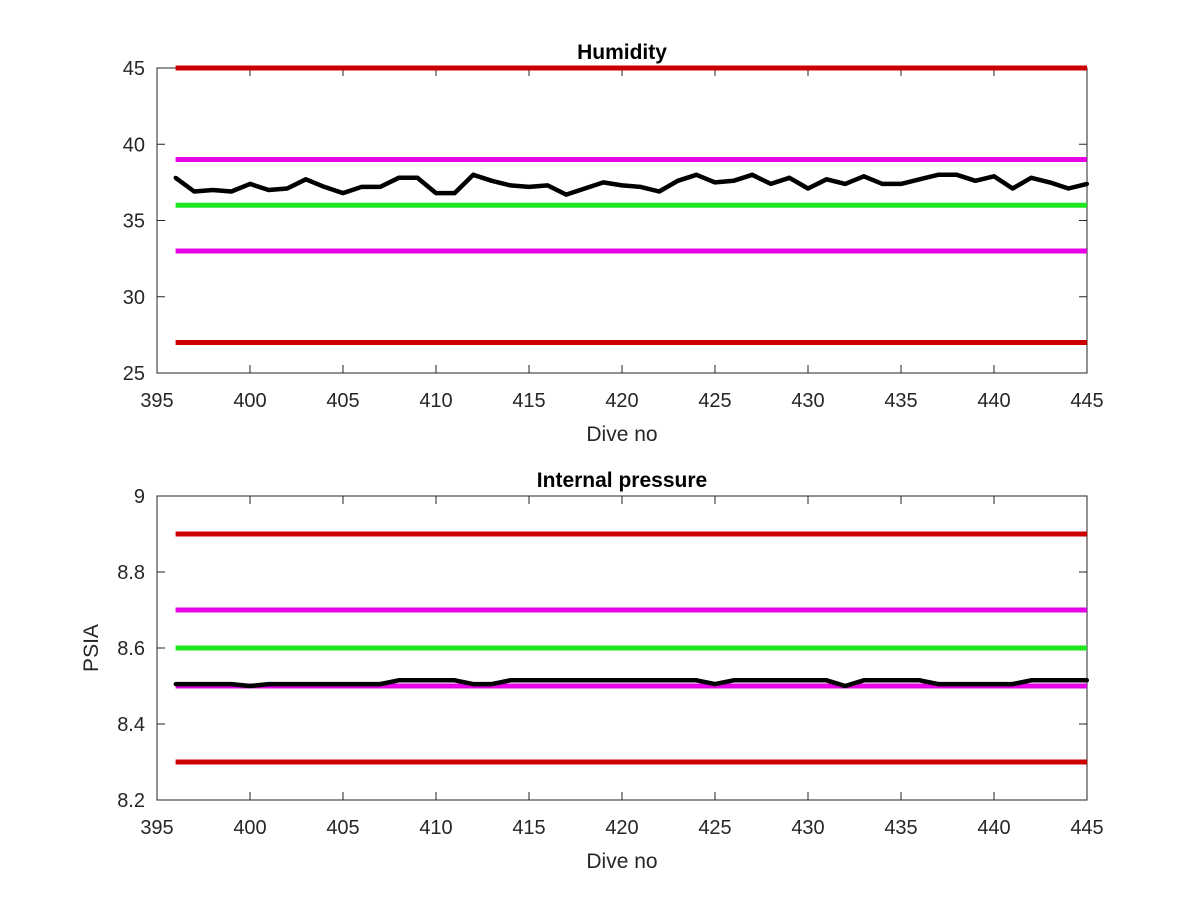  Describe the element at coordinates (621, 861) in the screenshot. I see `x-axis-label: Dive no` at that location.